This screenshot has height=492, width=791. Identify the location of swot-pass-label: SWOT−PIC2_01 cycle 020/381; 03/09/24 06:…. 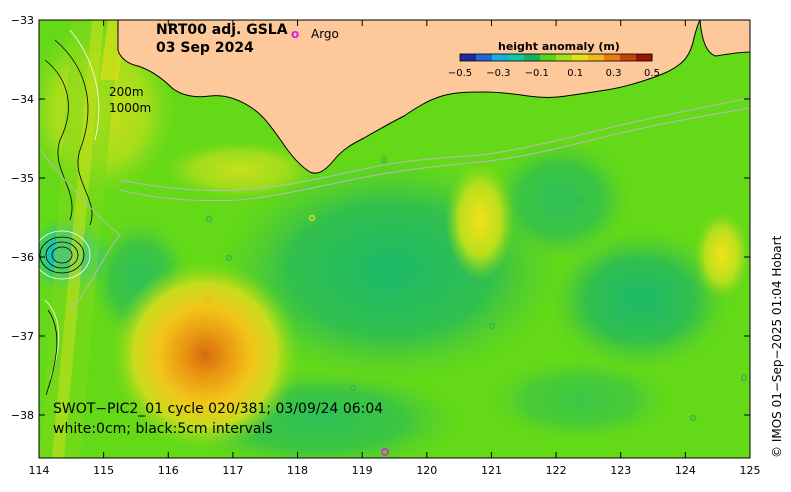
(218, 409).